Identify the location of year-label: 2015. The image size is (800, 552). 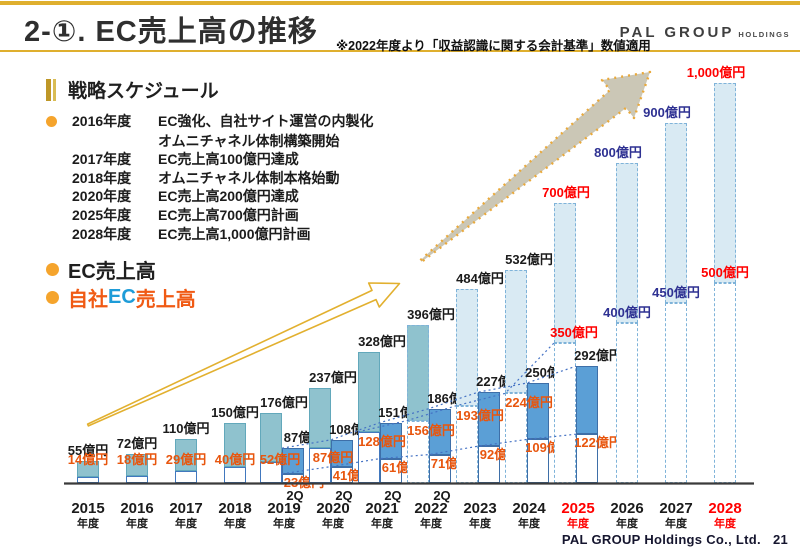
(88, 508).